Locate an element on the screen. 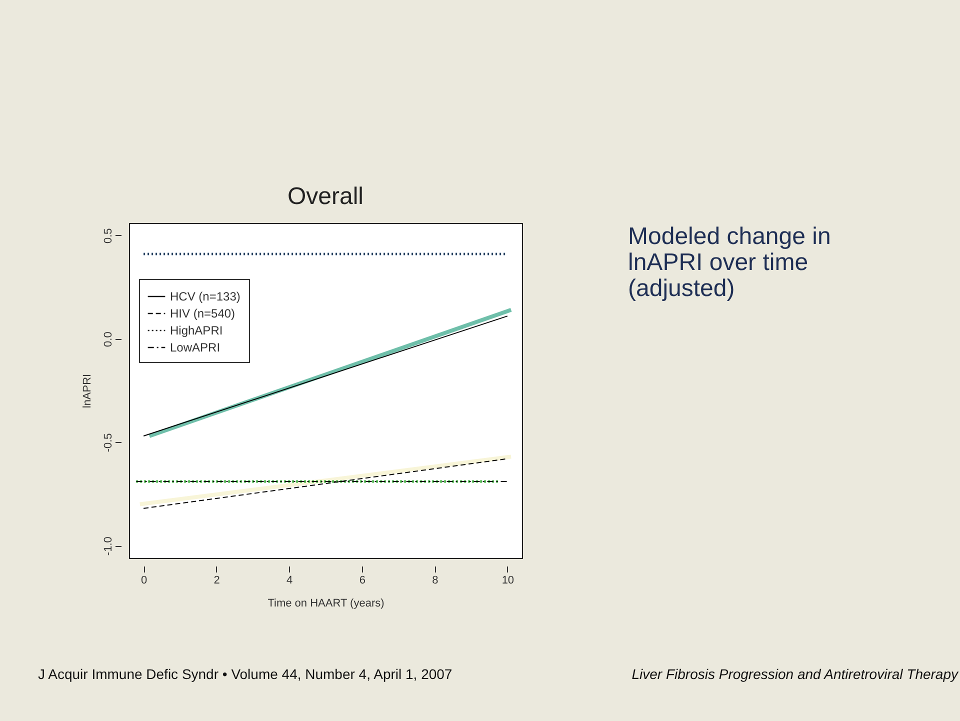 This screenshot has height=721, width=960. x-axis-title: Time on HAART (years) is located at coordinates (326, 604).